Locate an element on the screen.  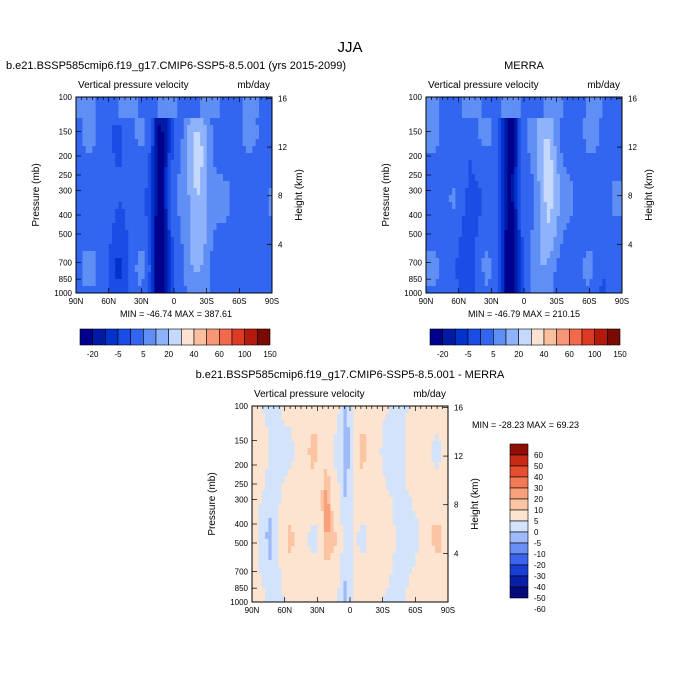
y-tick-label: 200 is located at coordinates (66, 156).